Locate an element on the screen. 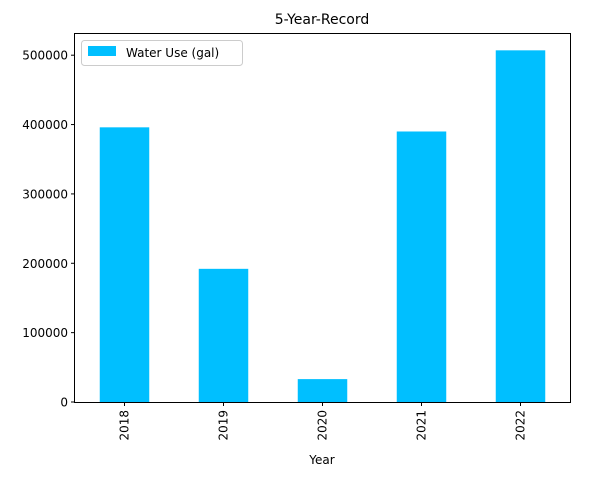 This screenshot has height=485, width=594. y-tick-label: 0 is located at coordinates (64, 403).